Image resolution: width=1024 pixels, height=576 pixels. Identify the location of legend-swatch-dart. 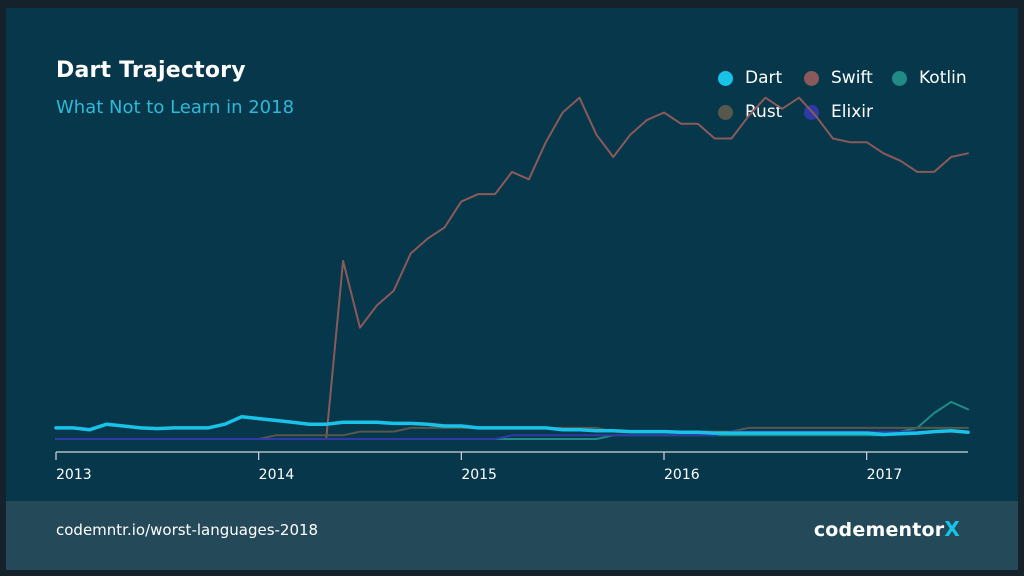
(725, 78).